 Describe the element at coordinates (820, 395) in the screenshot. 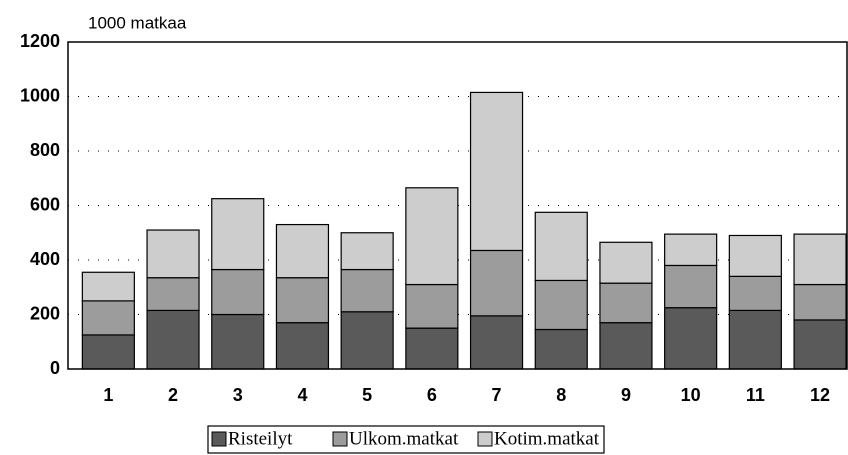

I see `x-tick-label: 12` at that location.